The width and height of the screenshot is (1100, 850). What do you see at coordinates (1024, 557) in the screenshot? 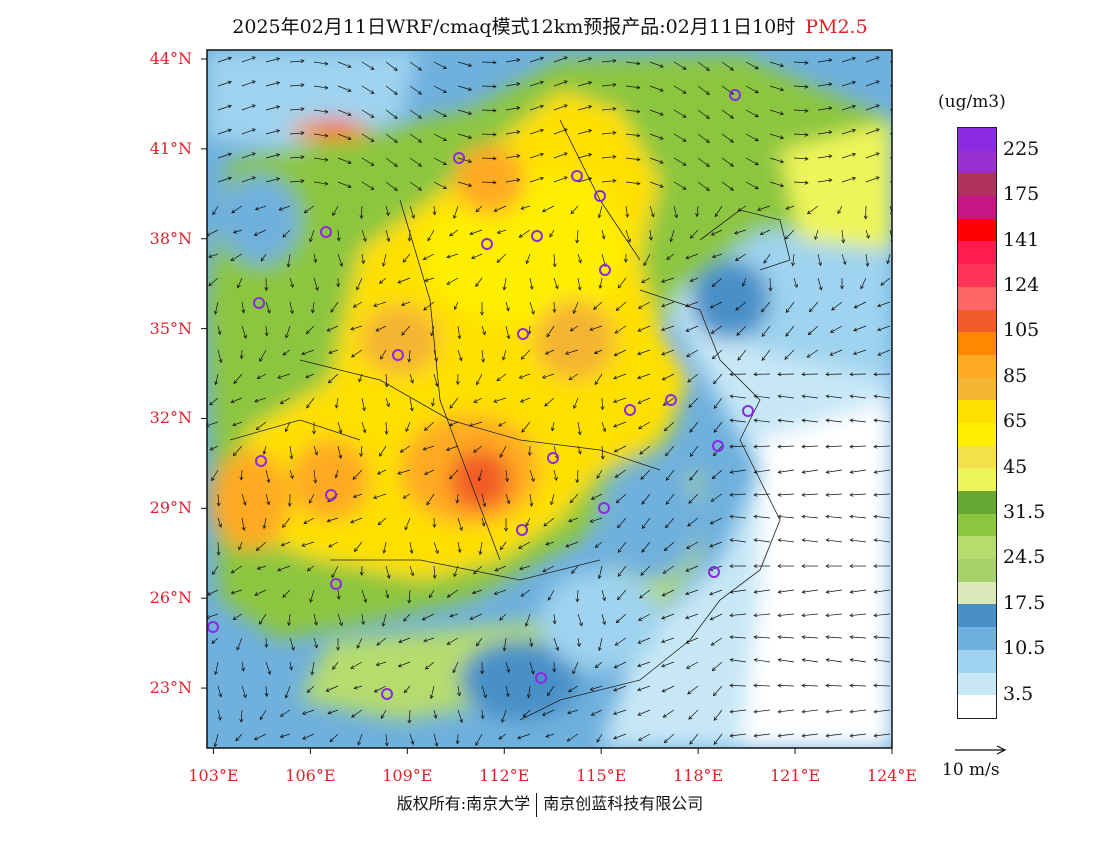
I see `colorbar-label: 24.5` at bounding box center [1024, 557].